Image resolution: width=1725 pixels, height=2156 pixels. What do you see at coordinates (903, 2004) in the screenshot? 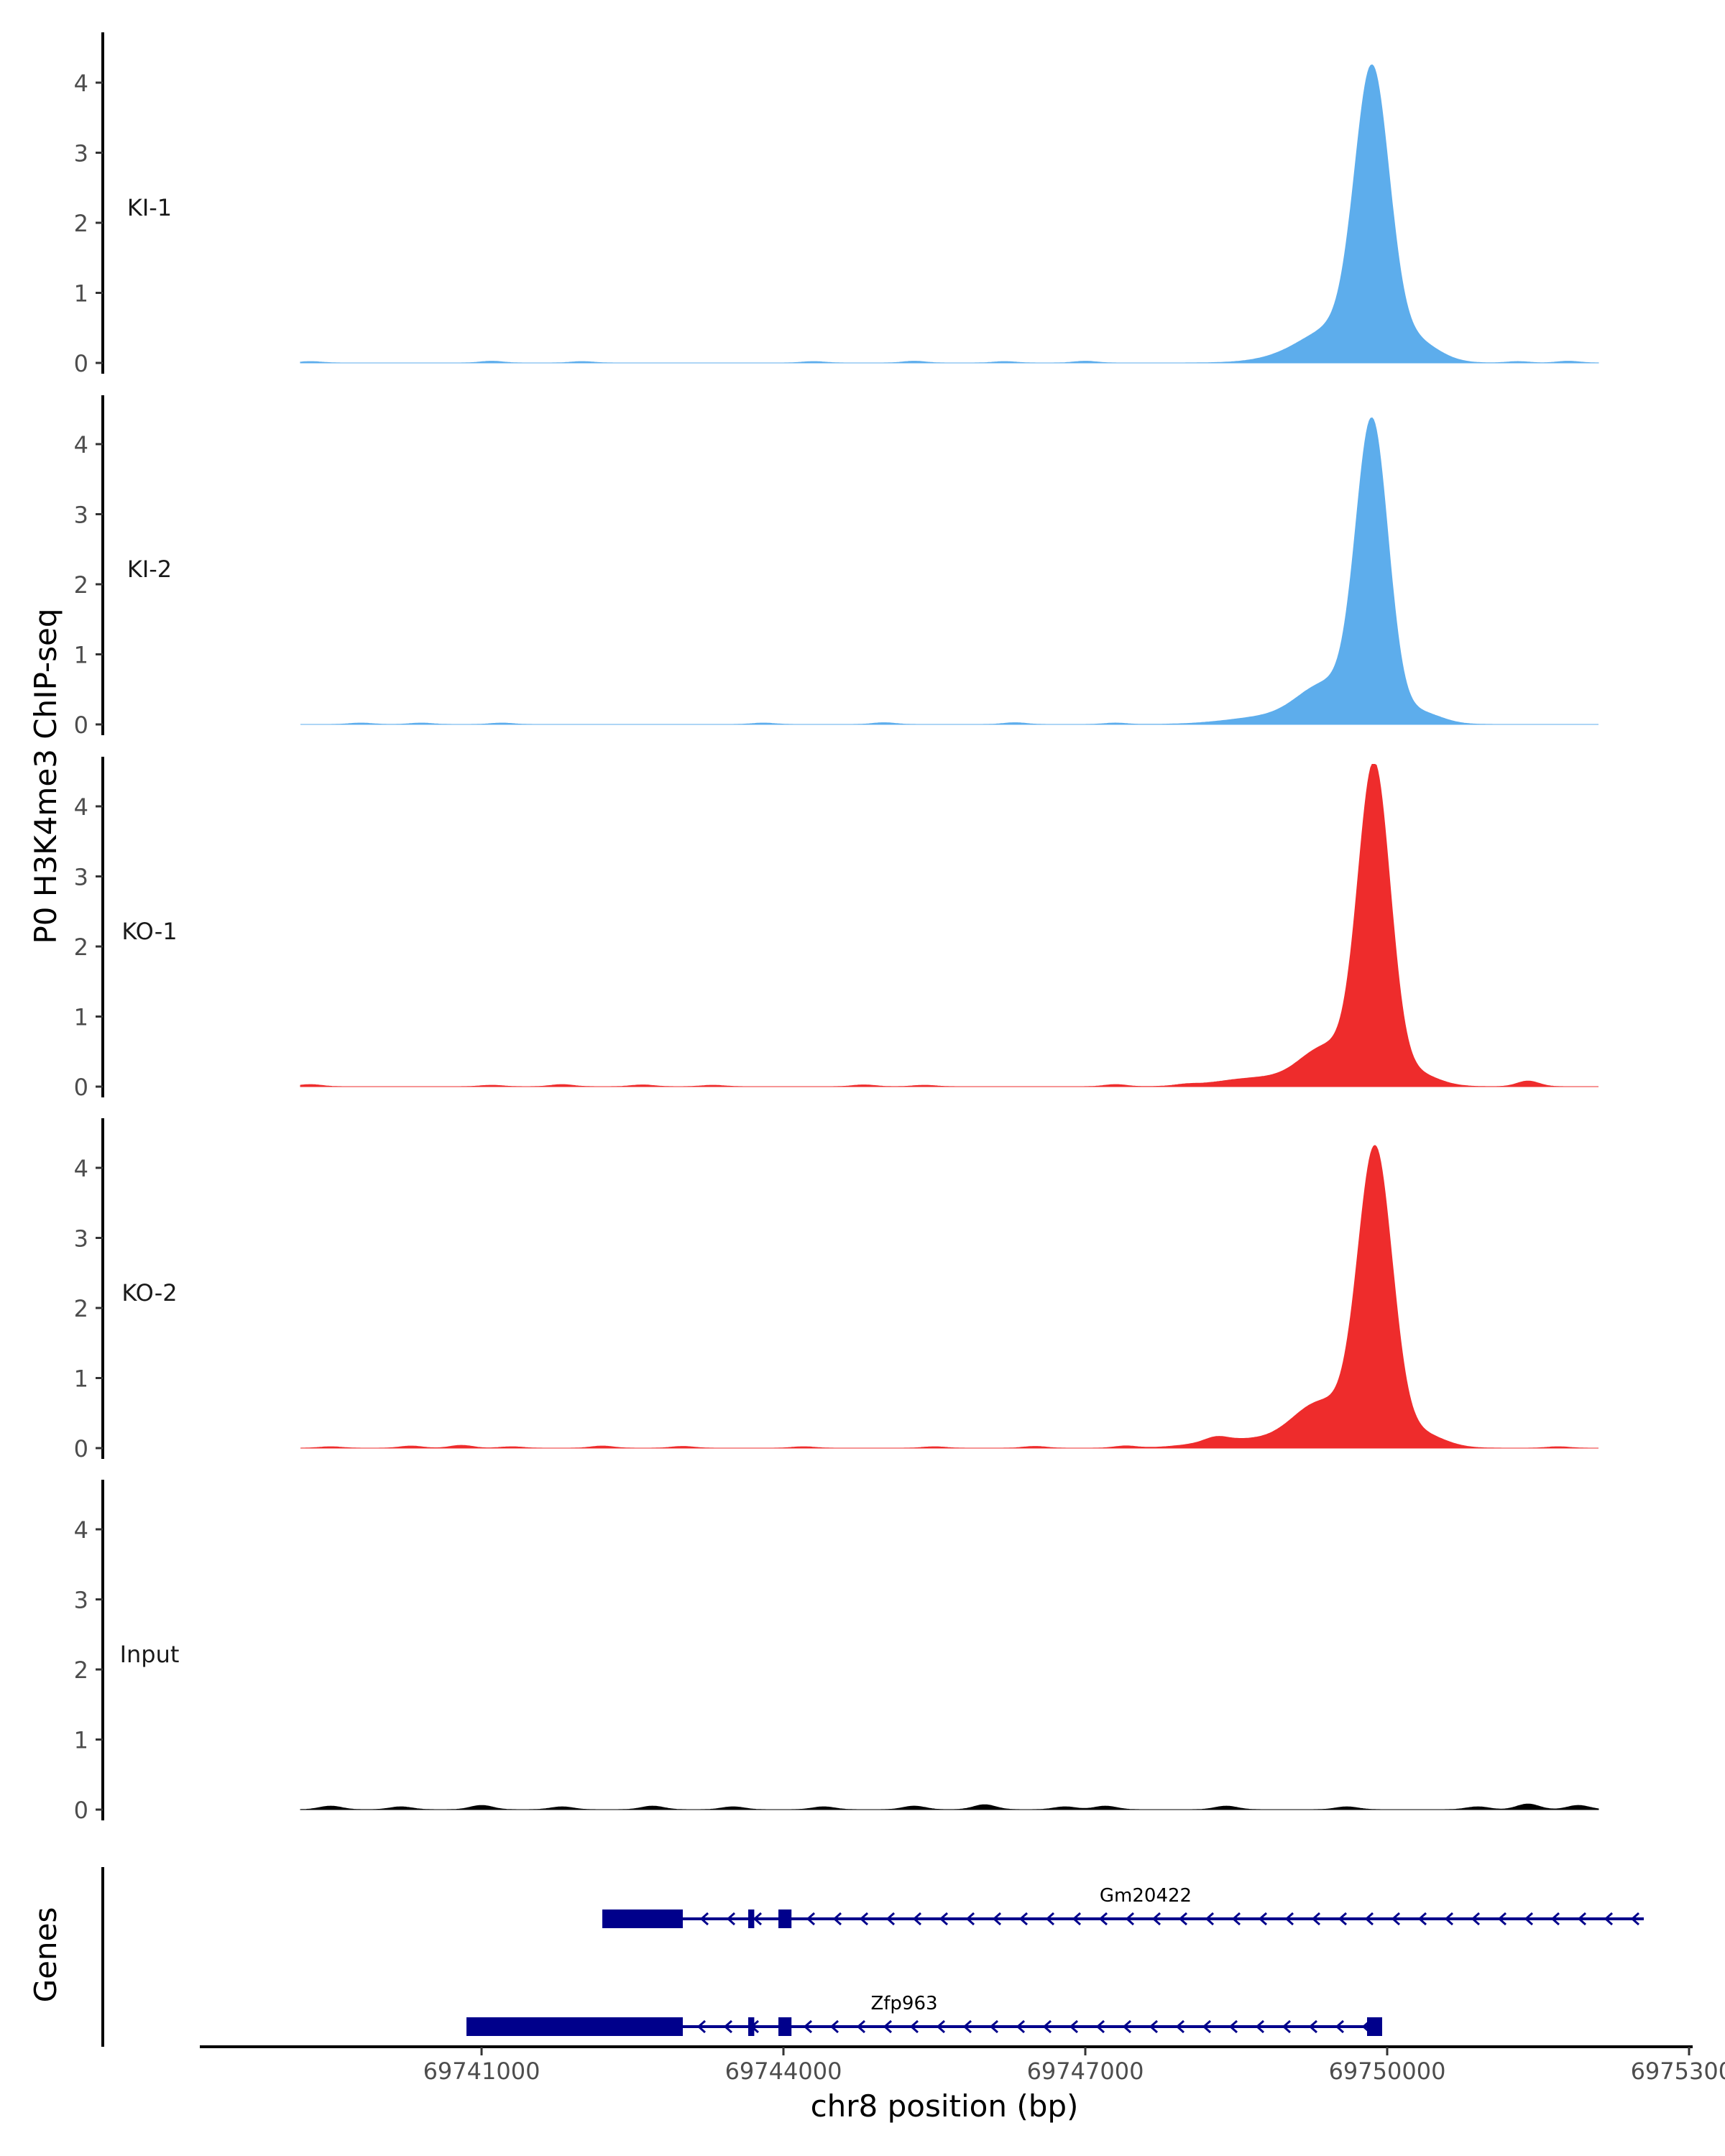
I see `gene-label: Zfp963` at bounding box center [903, 2004].